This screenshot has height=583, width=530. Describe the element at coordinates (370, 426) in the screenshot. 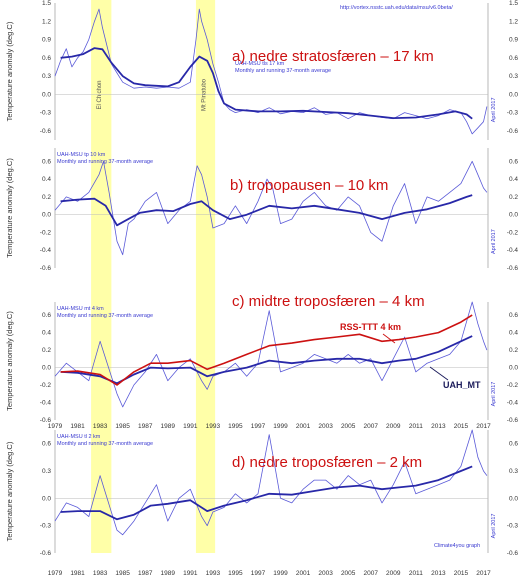

I see `year-tick: 2007` at that location.